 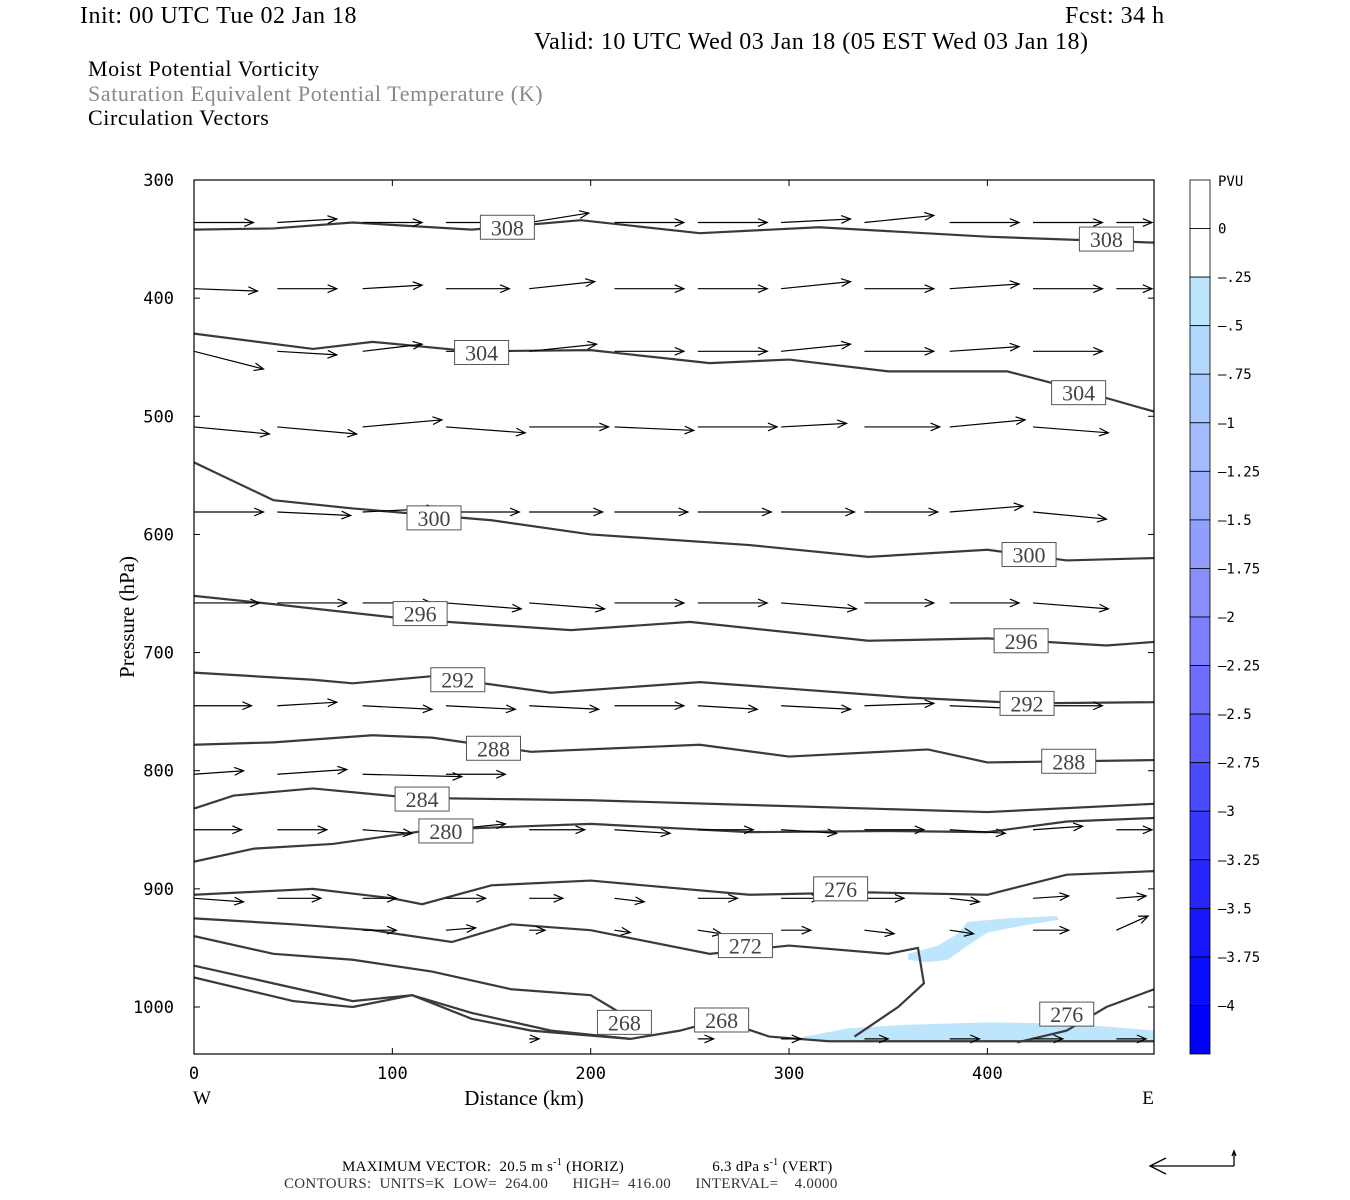 I want to click on y-tick-label: 900, so click(x=158, y=890).